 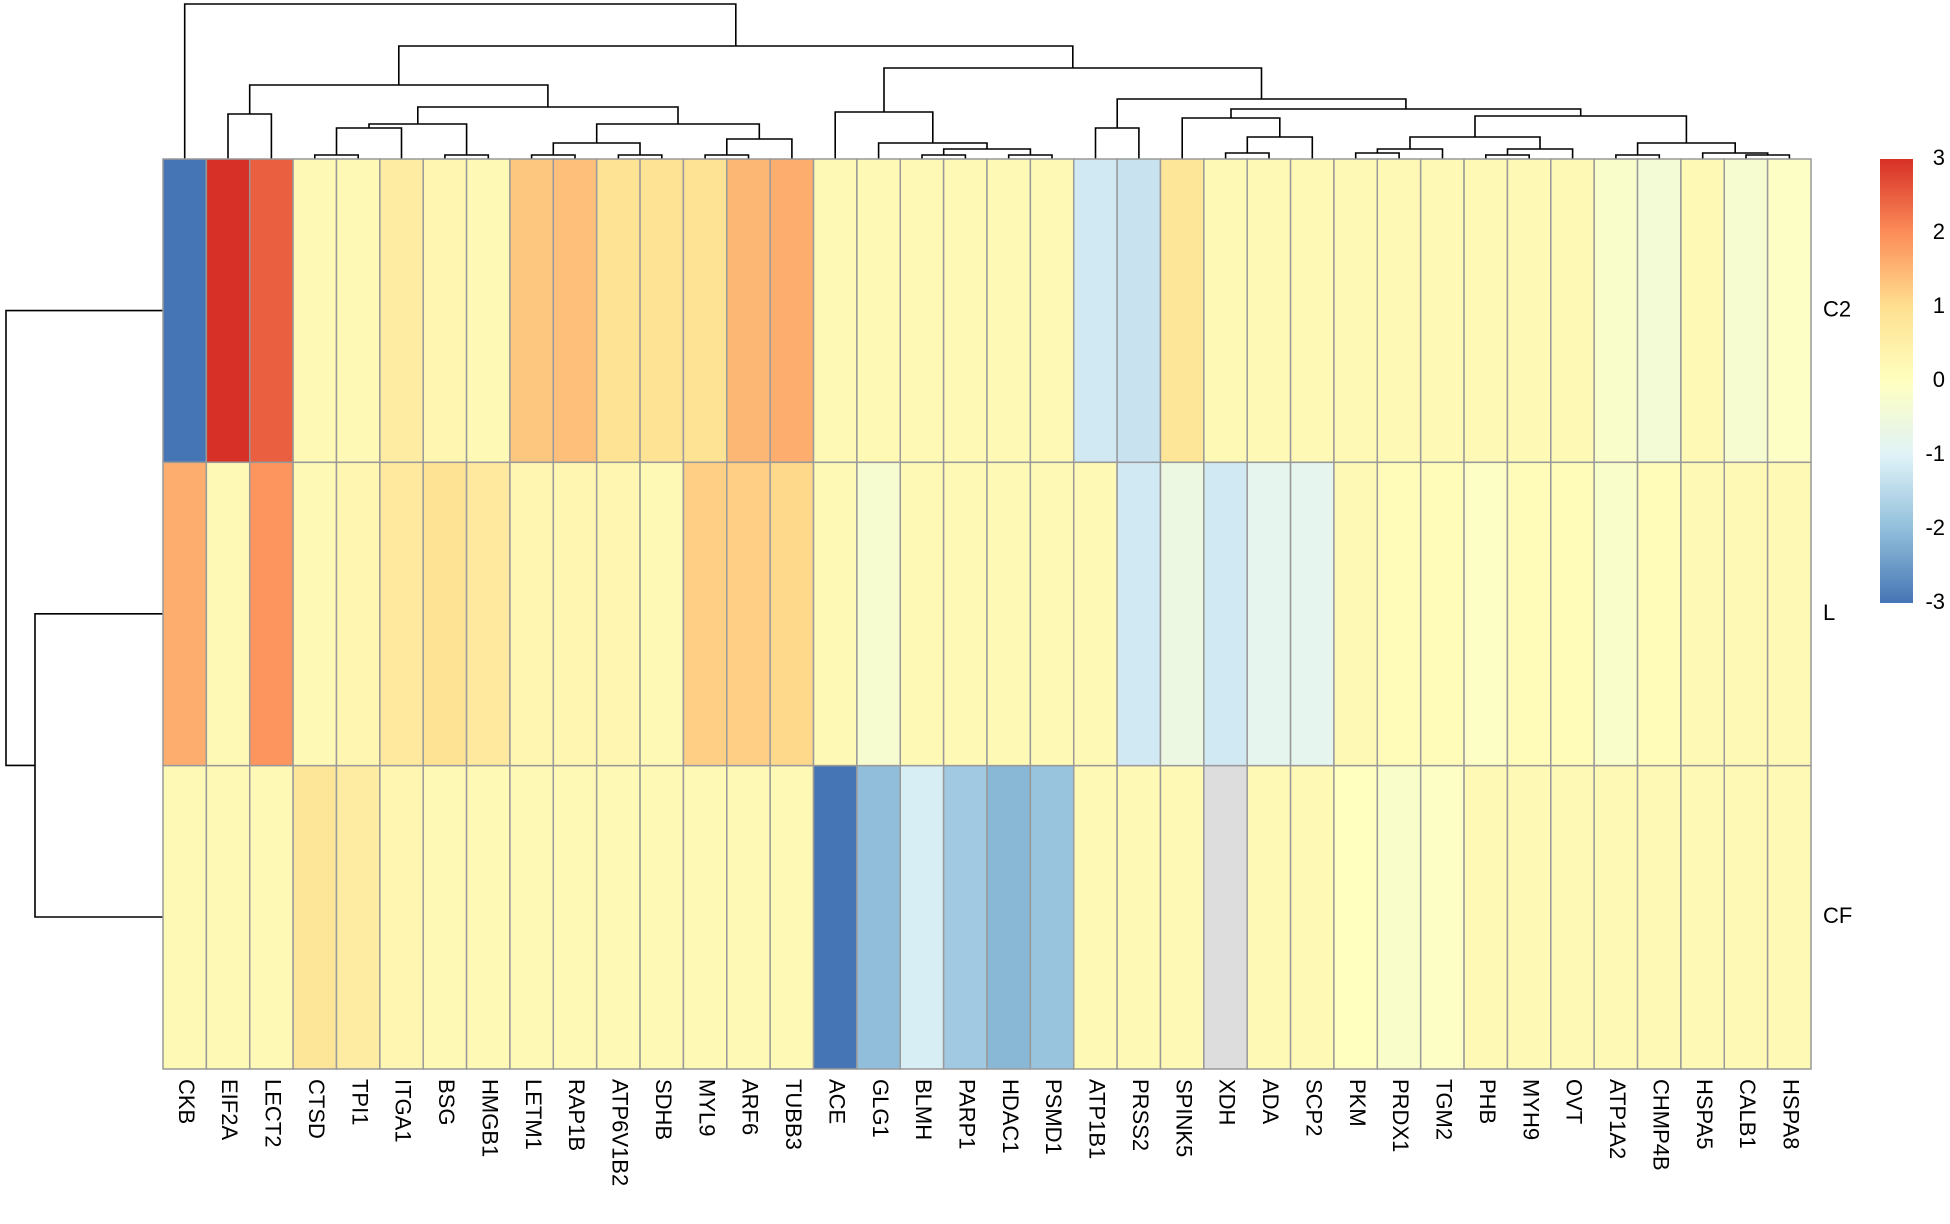 I want to click on column-label: LECT2, so click(x=273, y=1113).